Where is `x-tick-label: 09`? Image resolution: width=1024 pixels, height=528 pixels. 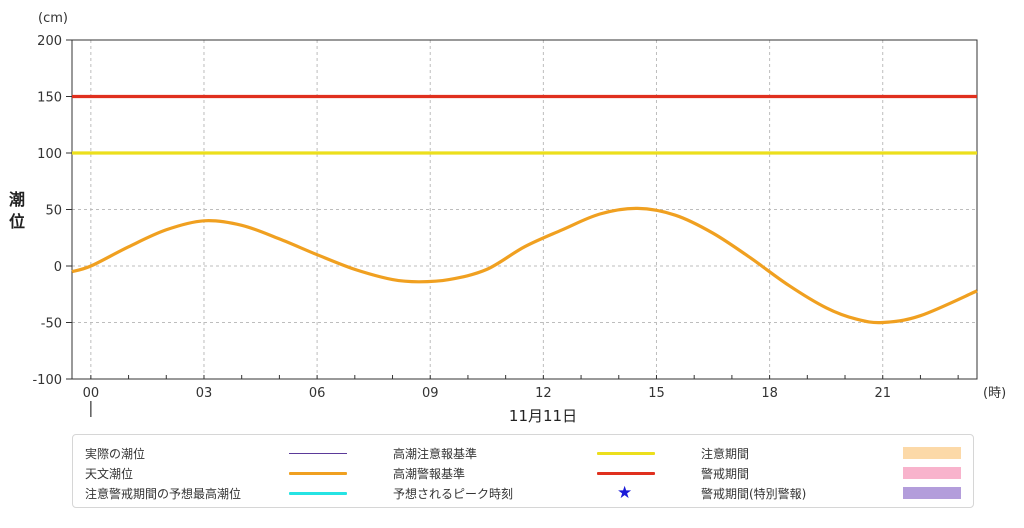 x-tick-label: 09 is located at coordinates (430, 393).